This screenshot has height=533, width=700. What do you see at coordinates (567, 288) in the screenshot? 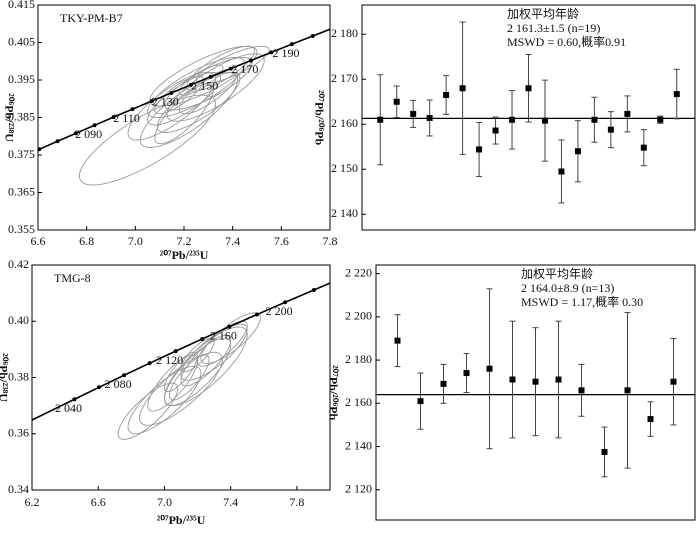
I see `annotation: 2 164.0±8.9 (n=13)` at bounding box center [567, 288].